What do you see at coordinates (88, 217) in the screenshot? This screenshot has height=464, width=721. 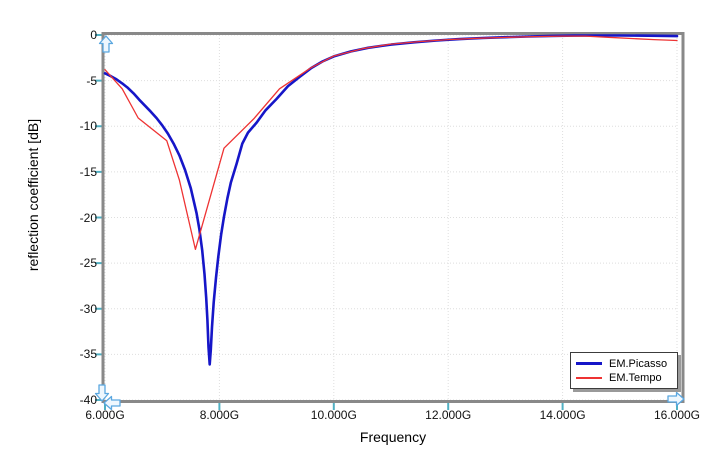 I see `y-tick-label: -20` at bounding box center [88, 217].